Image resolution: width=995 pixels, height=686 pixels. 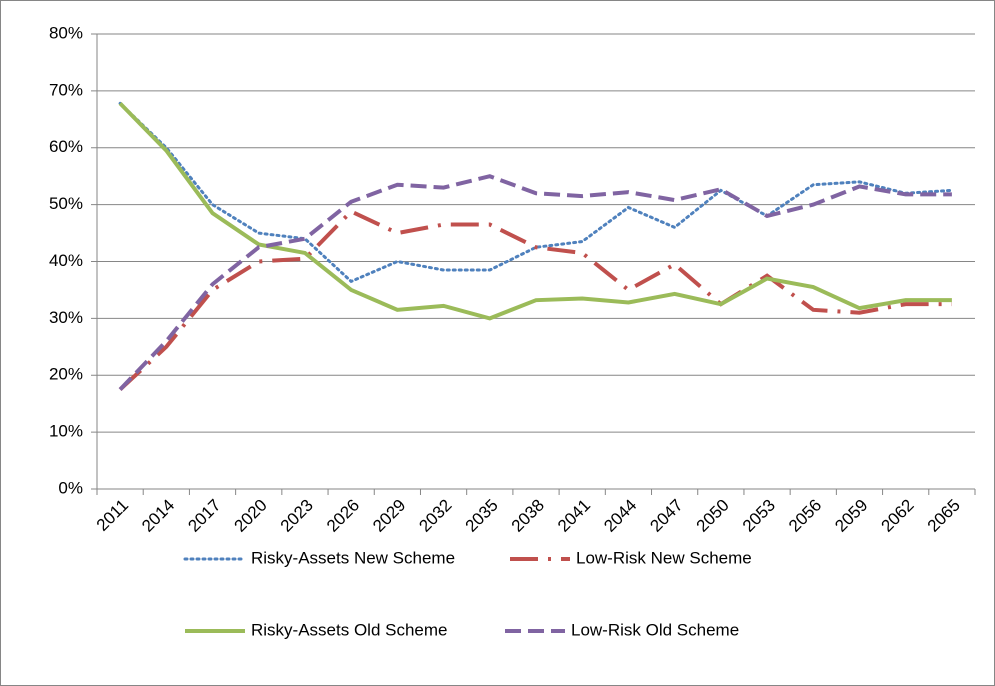 What do you see at coordinates (66, 431) in the screenshot?
I see `y-tick-label: 10%` at bounding box center [66, 431].